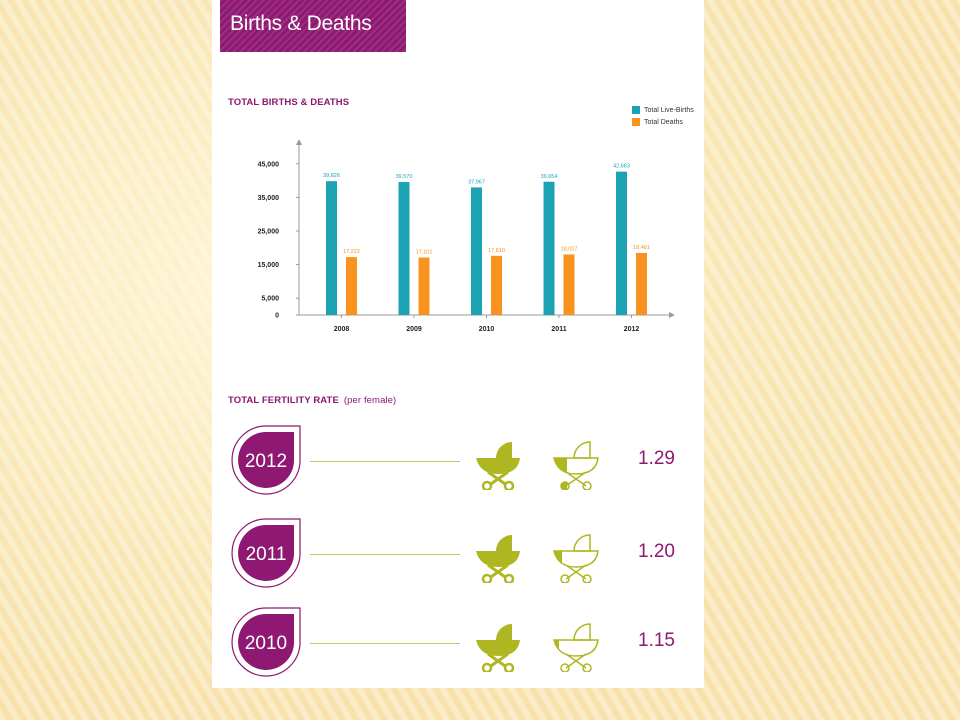 This screenshot has height=720, width=960. I want to click on legend-swatch-deaths, so click(636, 122).